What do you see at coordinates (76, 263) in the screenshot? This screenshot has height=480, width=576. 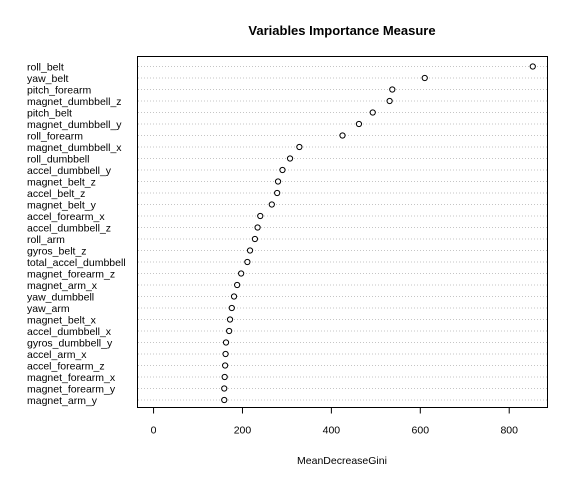 I see `row-label: total_accel_dumbbell` at bounding box center [76, 263].